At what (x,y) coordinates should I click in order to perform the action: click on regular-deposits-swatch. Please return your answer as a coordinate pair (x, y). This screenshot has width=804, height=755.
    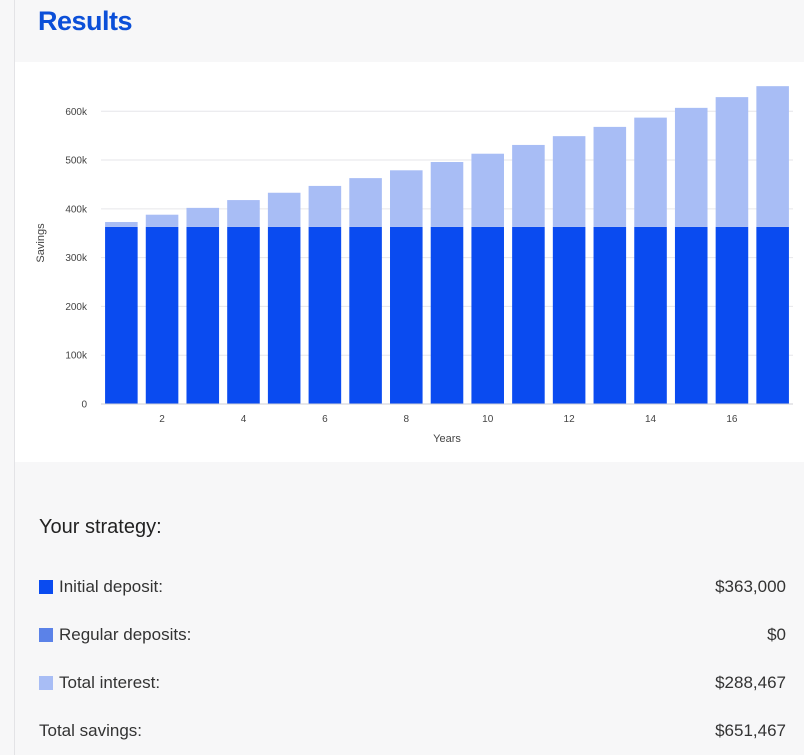
    Looking at the image, I should click on (46, 635).